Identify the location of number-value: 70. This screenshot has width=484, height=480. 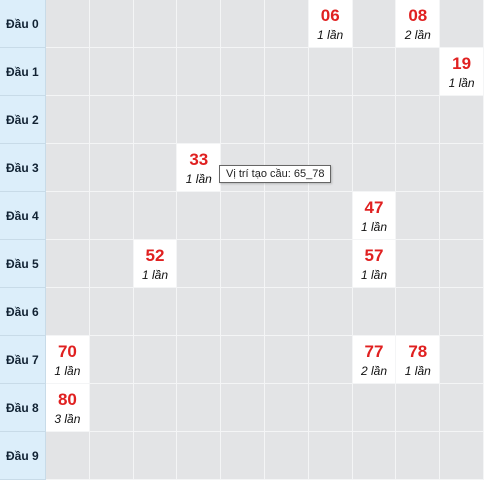
(67, 351).